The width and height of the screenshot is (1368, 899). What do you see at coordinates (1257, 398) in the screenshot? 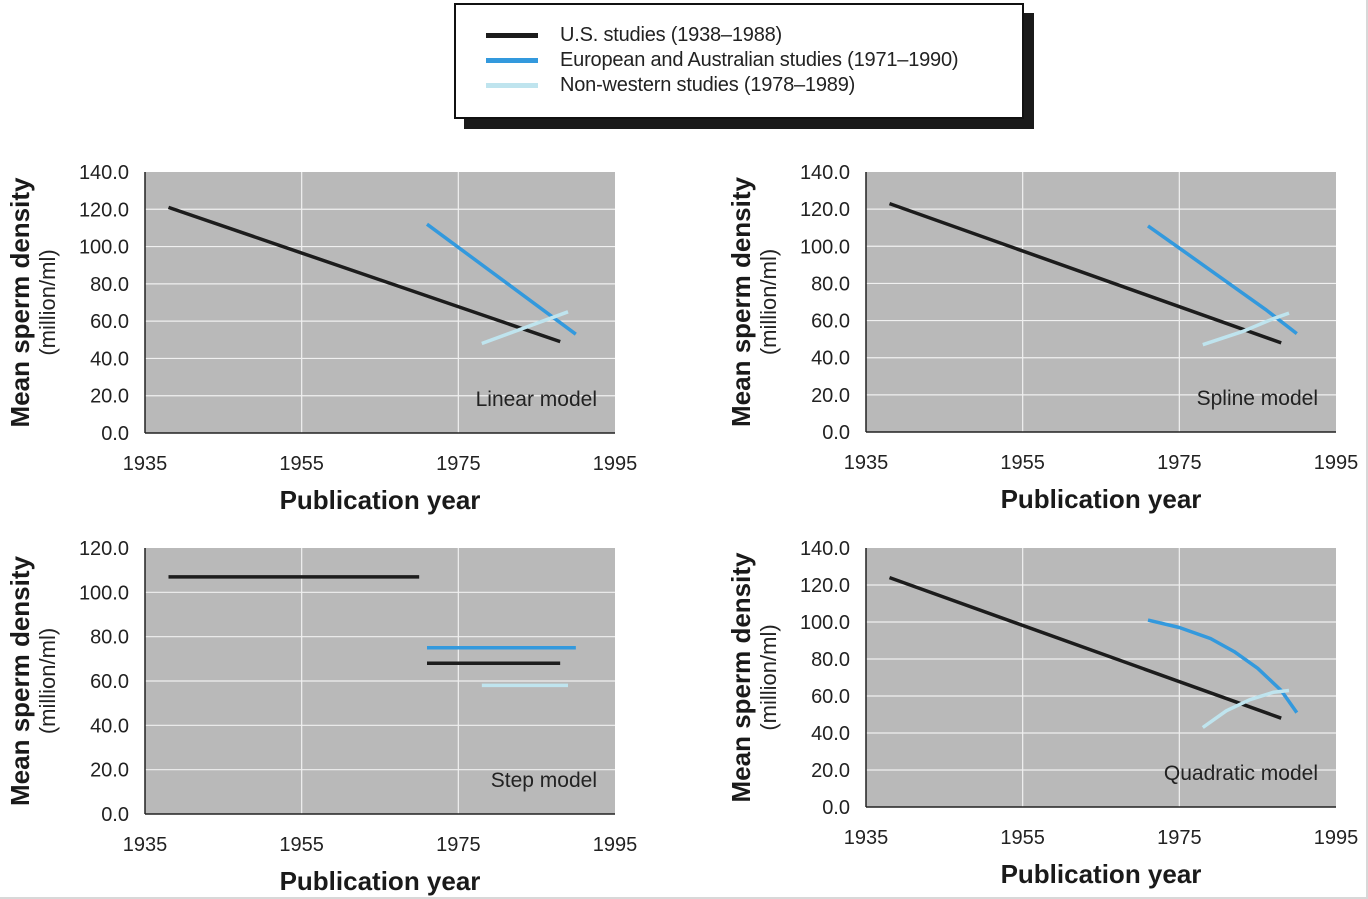
I see `model-annotation: Spline model` at bounding box center [1257, 398].